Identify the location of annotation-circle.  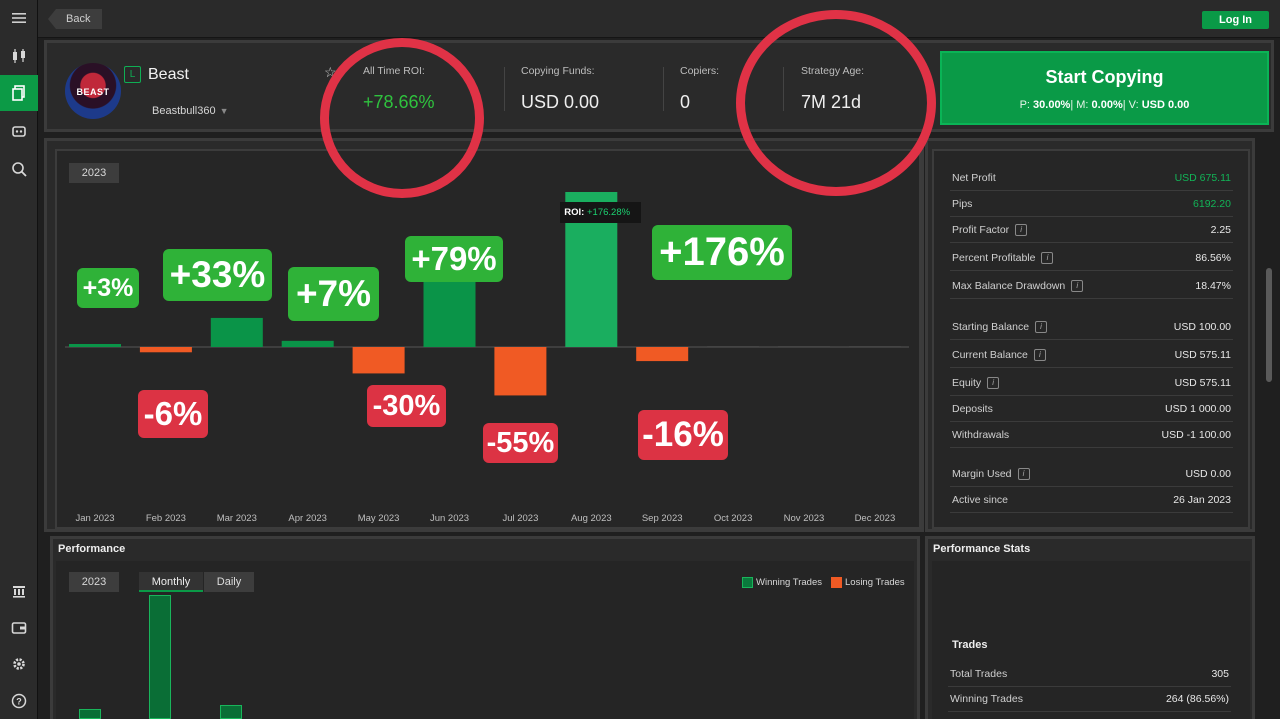
(836, 103).